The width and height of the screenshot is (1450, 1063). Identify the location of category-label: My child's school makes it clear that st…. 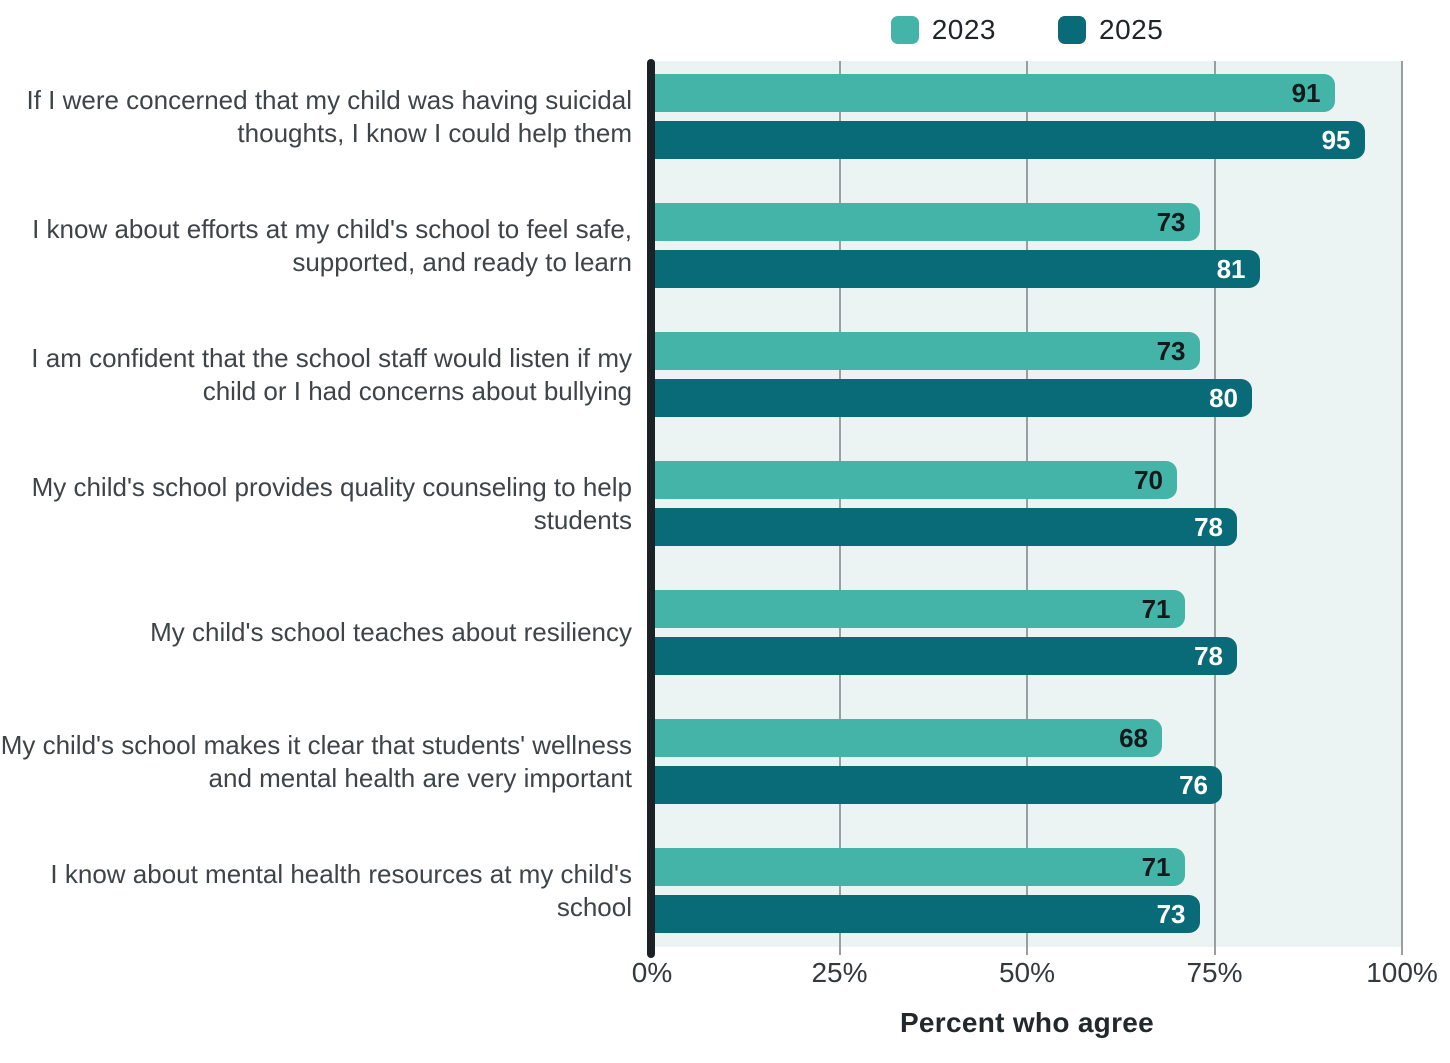
(316, 761).